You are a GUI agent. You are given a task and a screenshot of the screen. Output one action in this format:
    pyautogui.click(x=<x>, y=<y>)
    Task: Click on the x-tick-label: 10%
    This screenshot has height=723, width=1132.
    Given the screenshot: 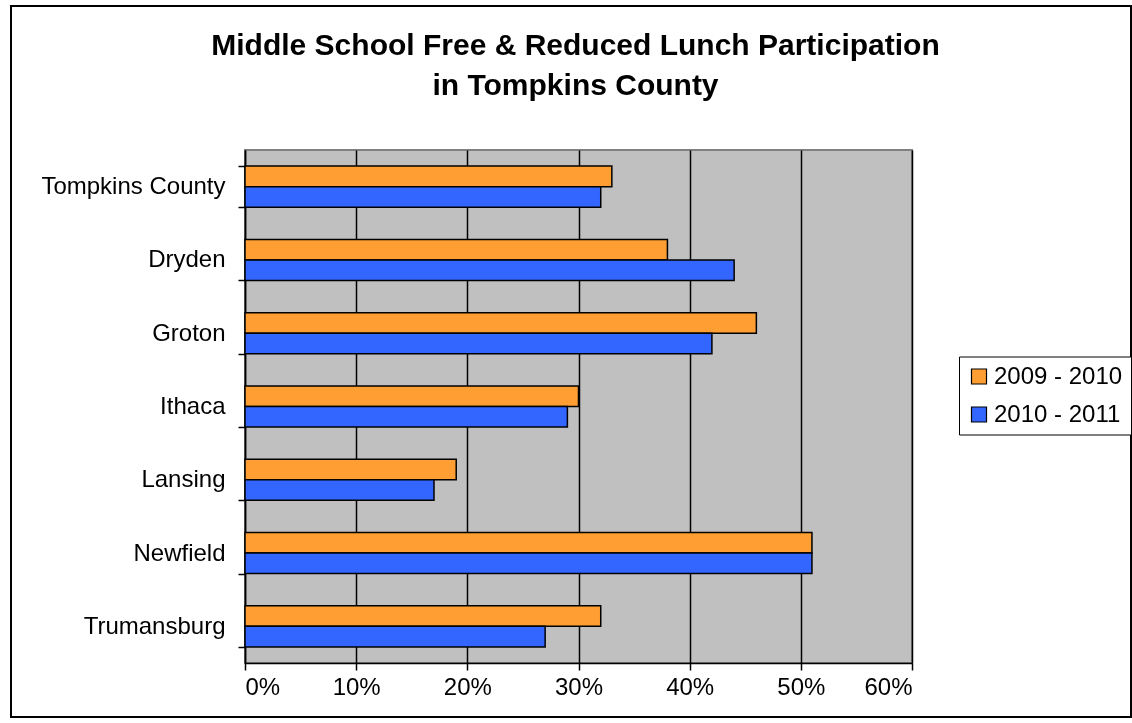 What is the action you would take?
    pyautogui.click(x=356, y=686)
    